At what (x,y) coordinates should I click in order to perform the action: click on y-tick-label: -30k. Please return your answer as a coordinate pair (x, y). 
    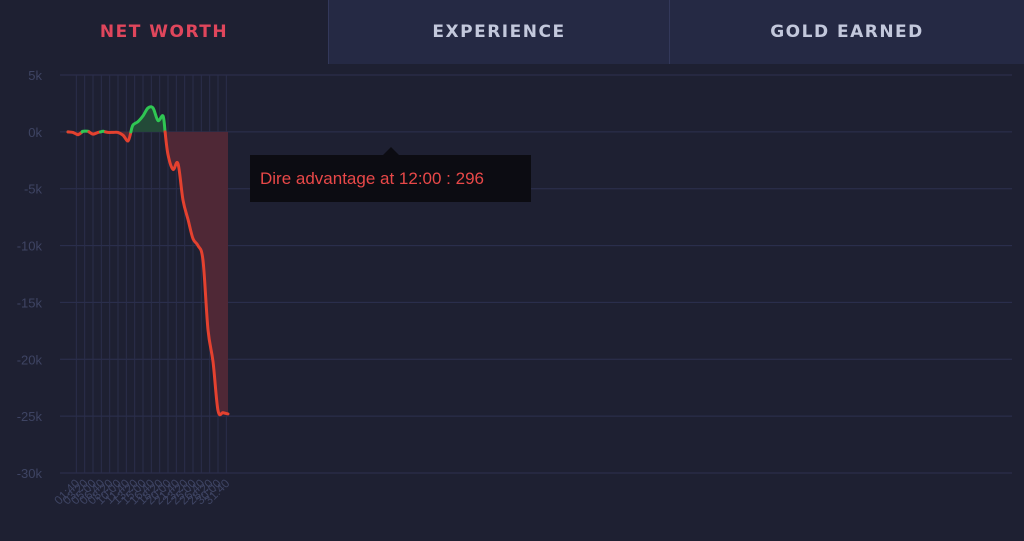
    Looking at the image, I should click on (30, 473).